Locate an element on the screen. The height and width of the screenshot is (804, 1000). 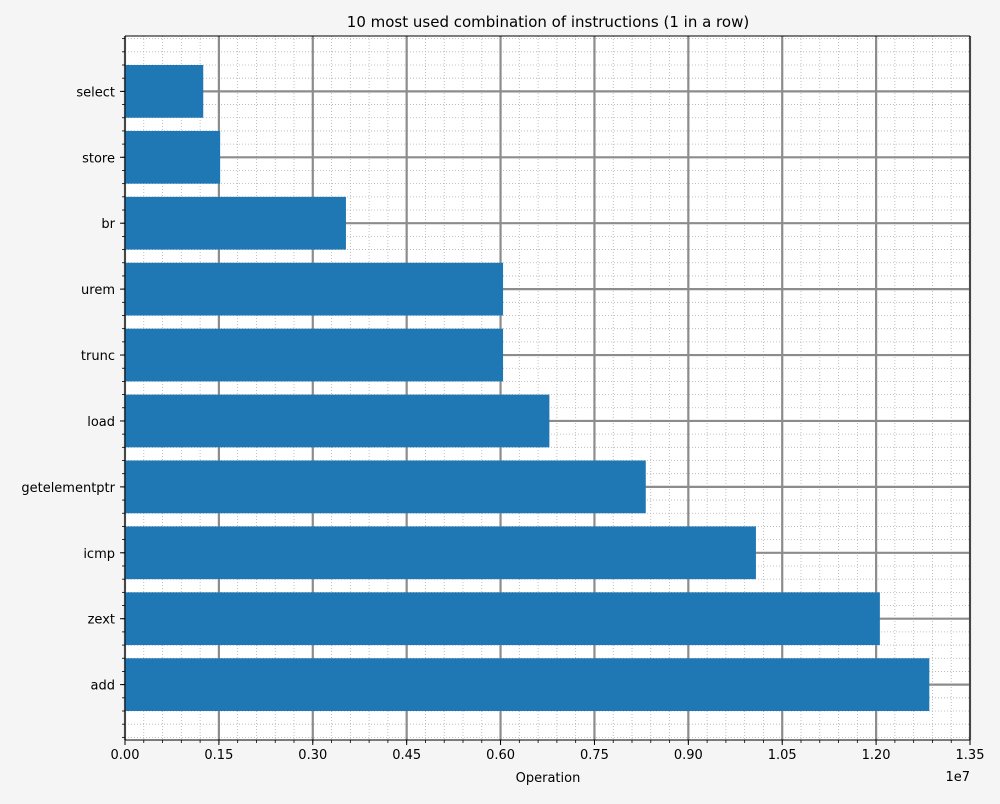
bar-select is located at coordinates (164, 91).